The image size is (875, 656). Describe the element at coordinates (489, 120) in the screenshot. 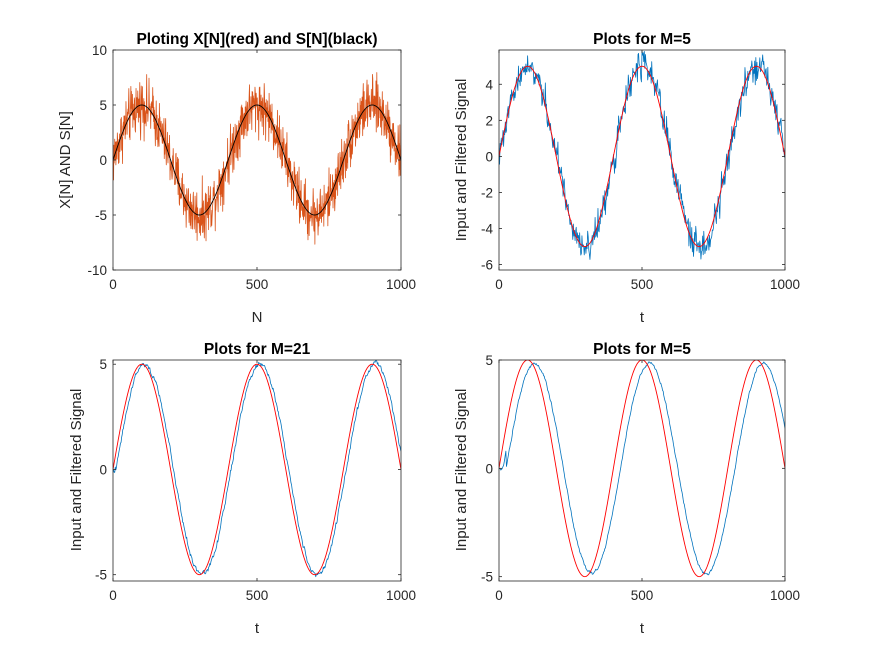

I see `y-tick-label: 2` at that location.